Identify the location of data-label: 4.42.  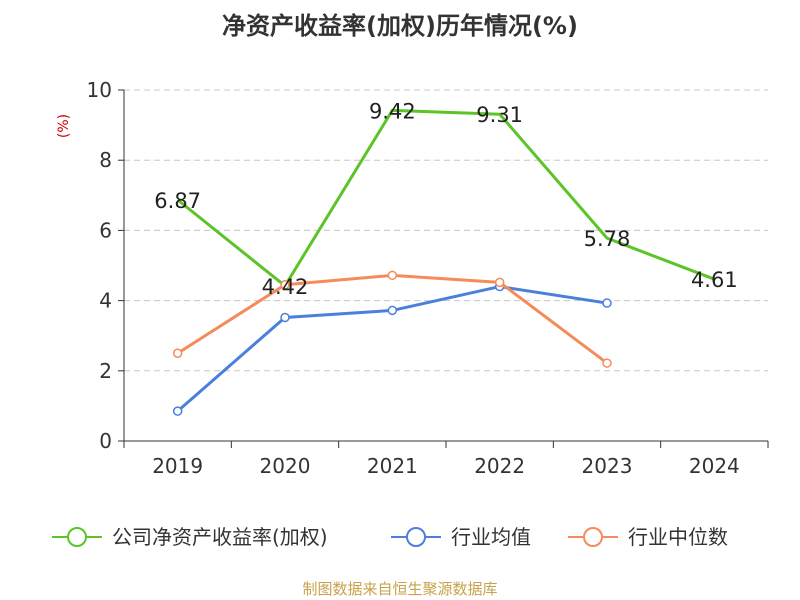
(285, 287).